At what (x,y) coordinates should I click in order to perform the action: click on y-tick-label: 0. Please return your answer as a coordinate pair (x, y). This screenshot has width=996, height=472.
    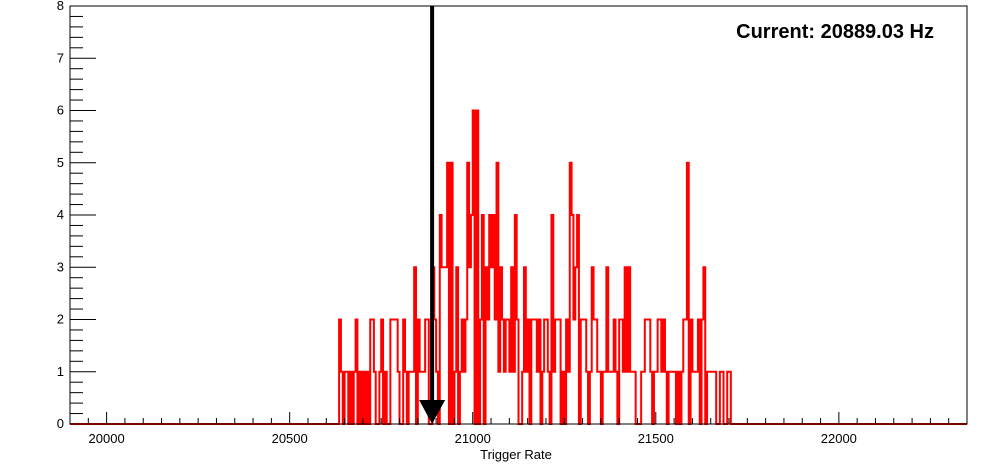
    Looking at the image, I should click on (60, 423).